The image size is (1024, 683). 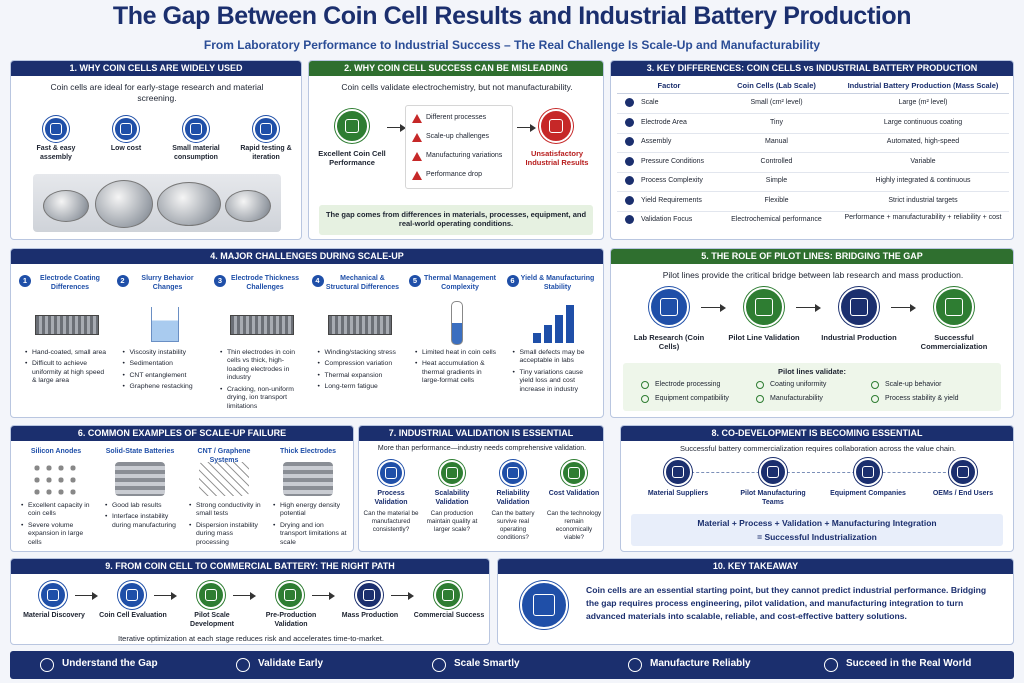 What do you see at coordinates (923, 200) in the screenshot?
I see `cell: Strict industrial targets` at bounding box center [923, 200].